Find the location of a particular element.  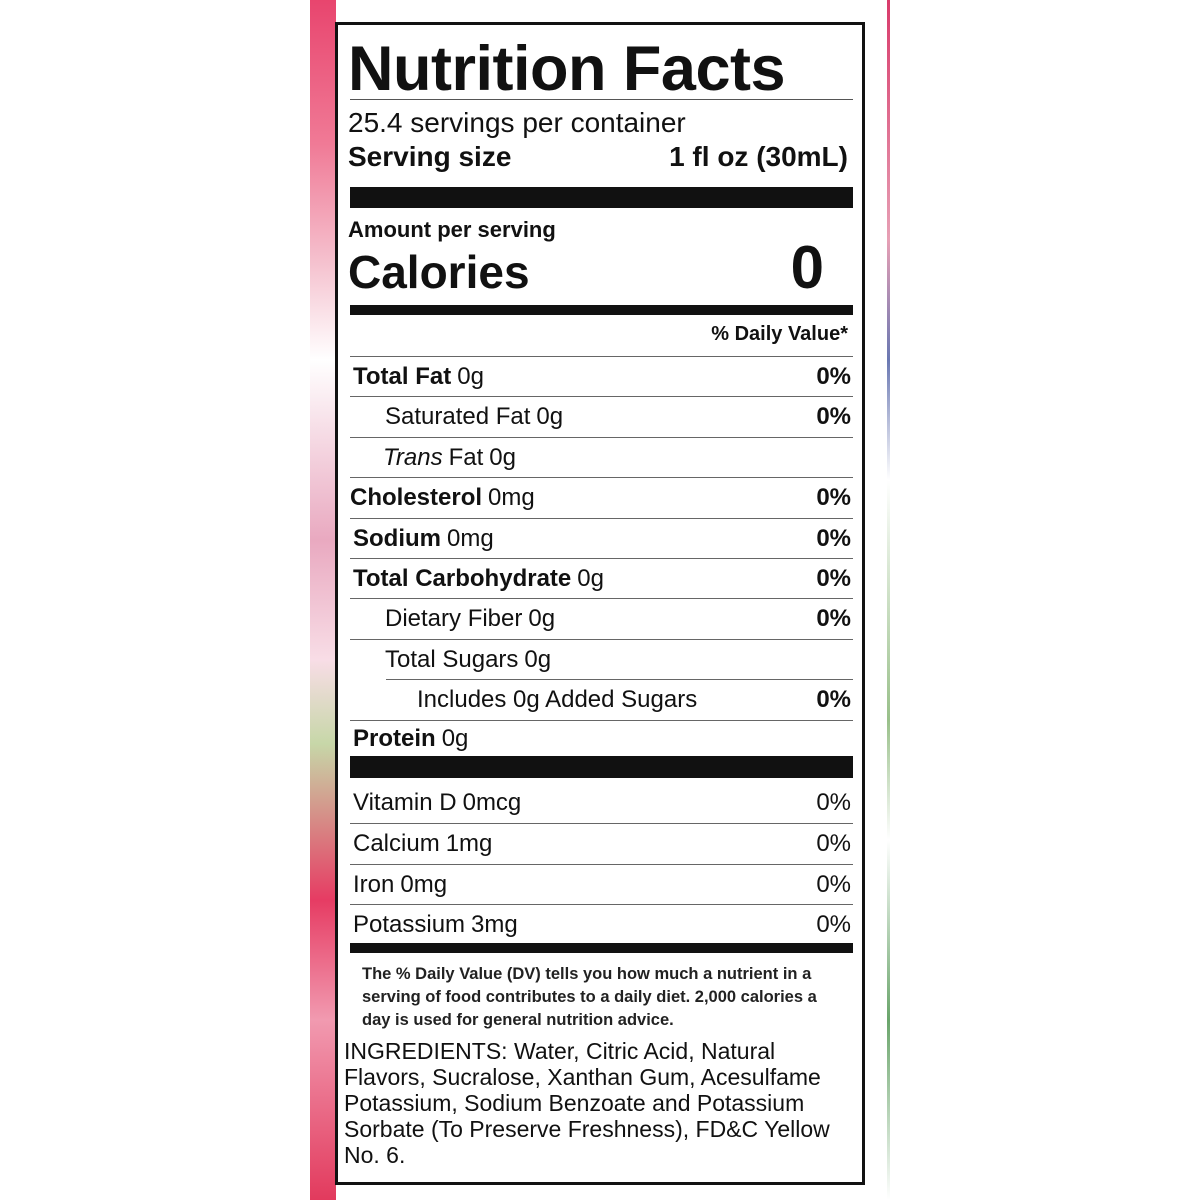

vitamin-name: Calcium is located at coordinates (396, 844).